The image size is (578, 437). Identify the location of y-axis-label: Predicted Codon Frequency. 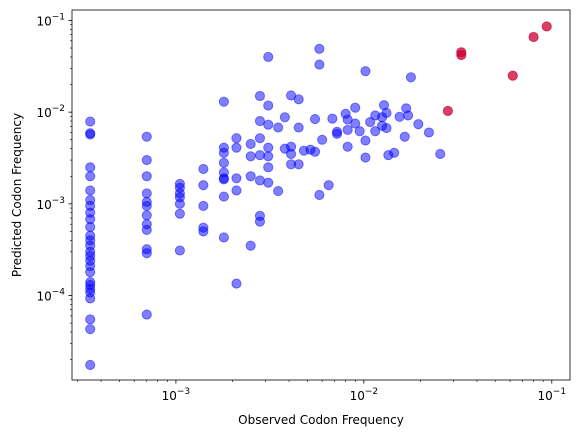
(17, 195).